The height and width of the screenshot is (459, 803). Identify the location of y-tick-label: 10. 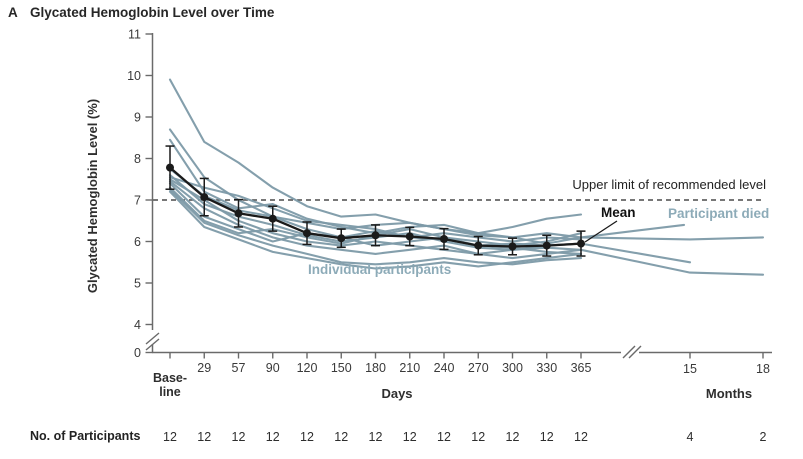
(134, 76).